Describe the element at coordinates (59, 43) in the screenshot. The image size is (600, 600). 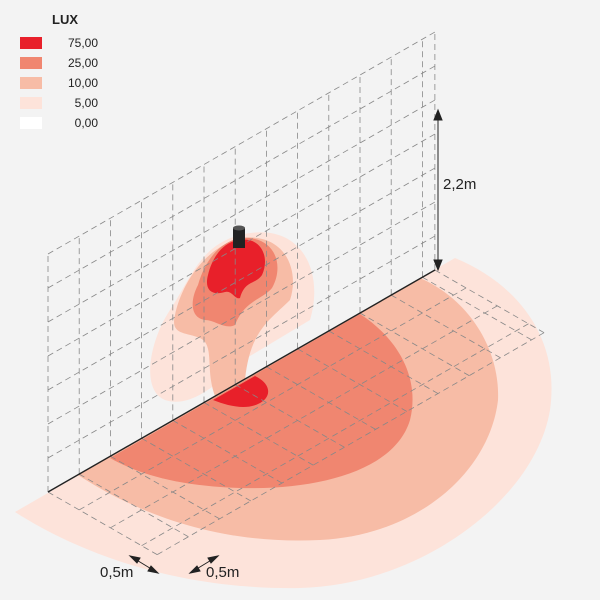
I see `legend-item: 75,00` at that location.